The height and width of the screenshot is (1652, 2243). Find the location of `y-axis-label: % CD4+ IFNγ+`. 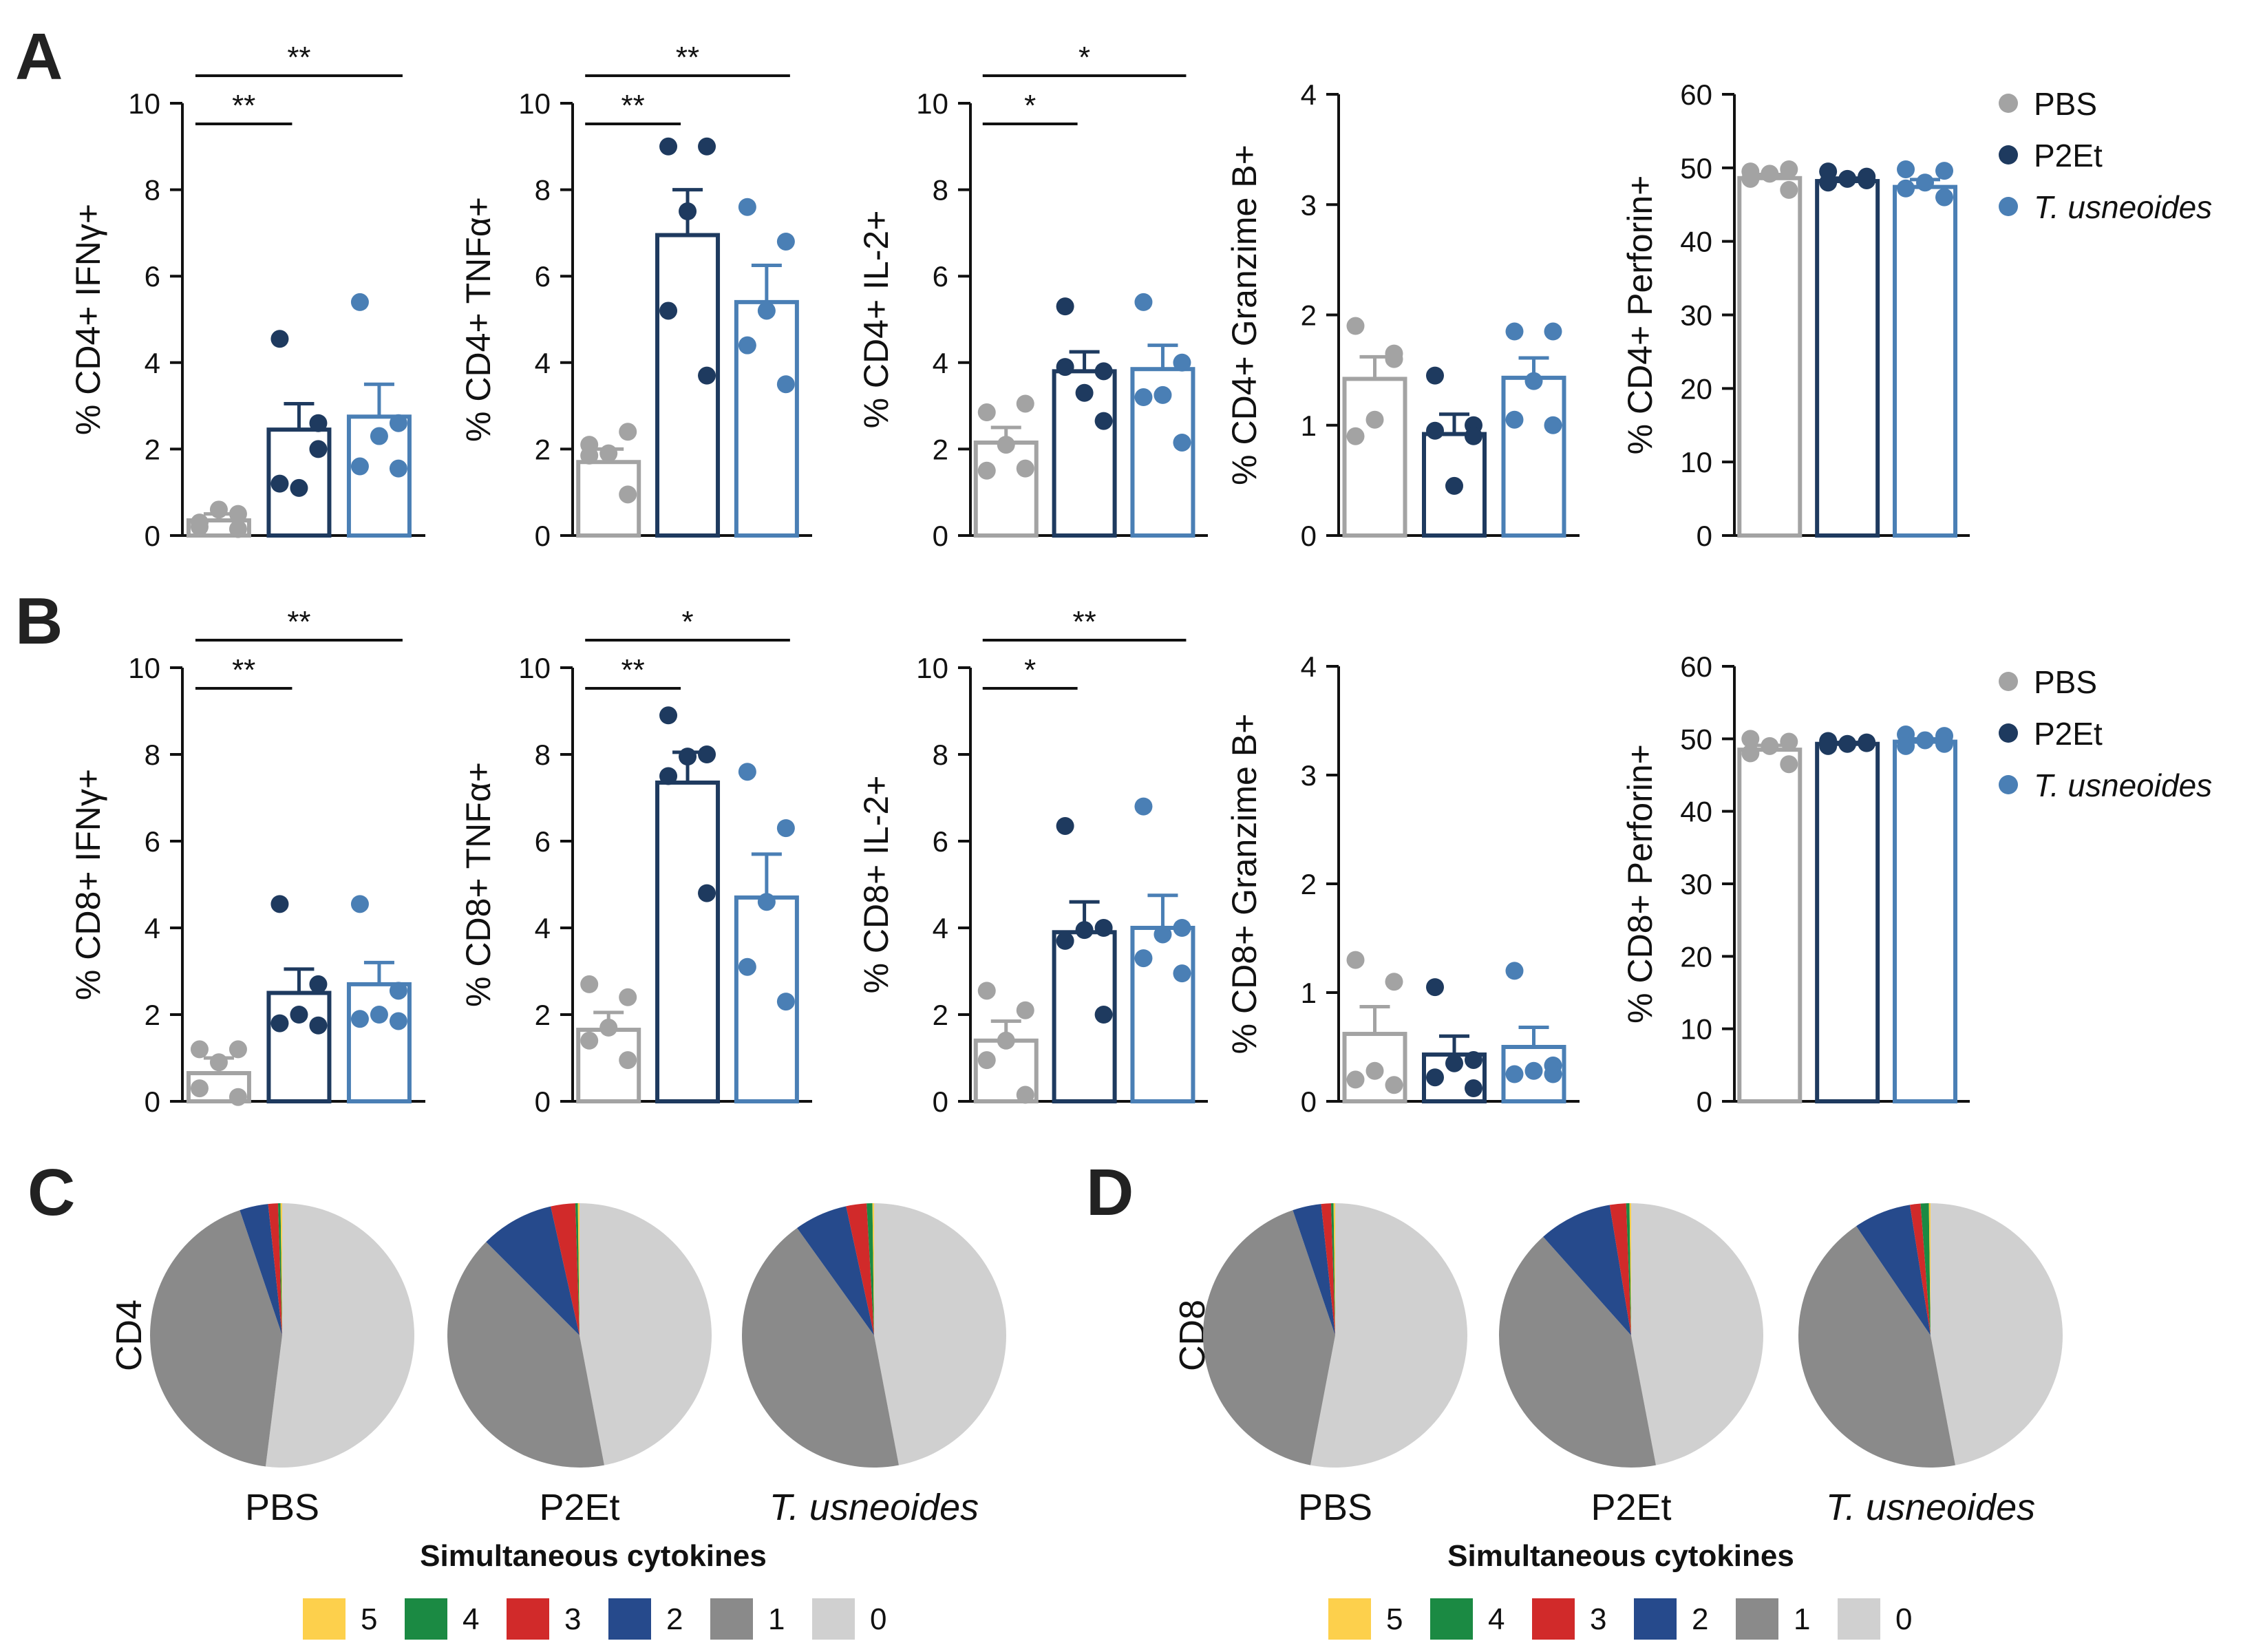

y-axis-label: % CD4+ IFNγ+ is located at coordinates (88, 319).